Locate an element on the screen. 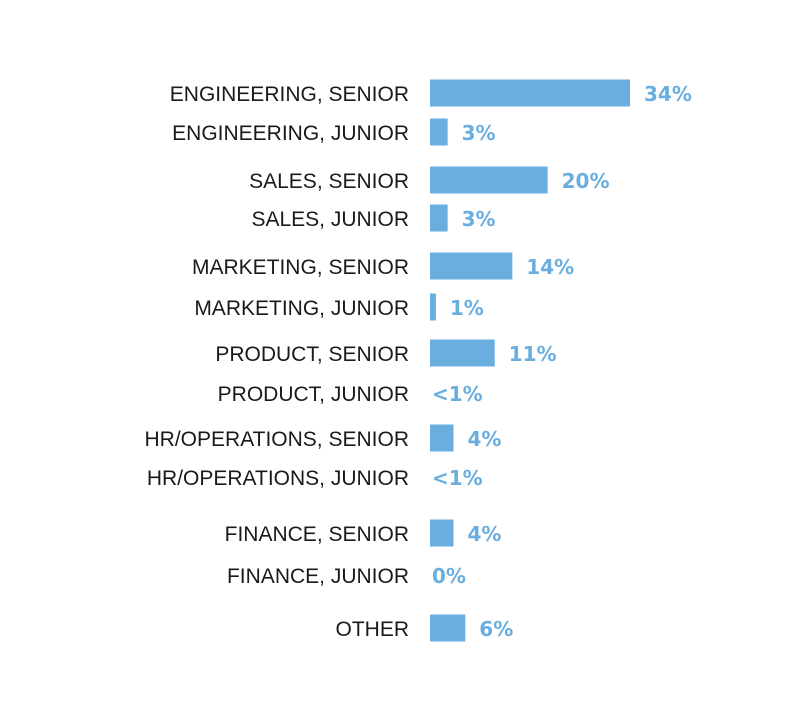  category-label: SALES, SENIOR is located at coordinates (329, 181).